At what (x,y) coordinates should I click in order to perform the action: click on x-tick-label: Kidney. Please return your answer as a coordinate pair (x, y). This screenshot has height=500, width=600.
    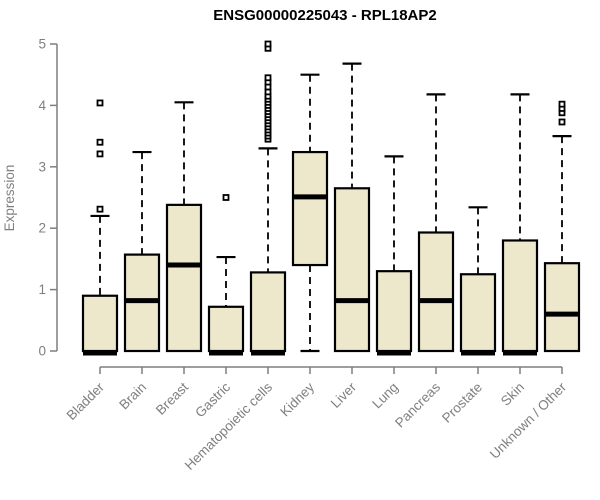
    Looking at the image, I should click on (297, 399).